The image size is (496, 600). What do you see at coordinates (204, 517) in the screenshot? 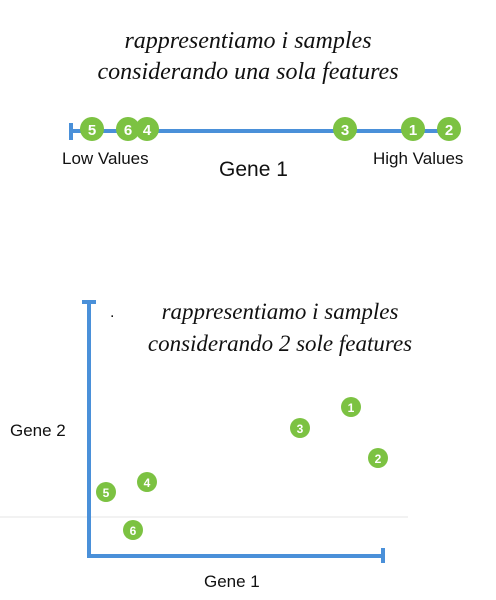
I see `faint-separator` at bounding box center [204, 517].